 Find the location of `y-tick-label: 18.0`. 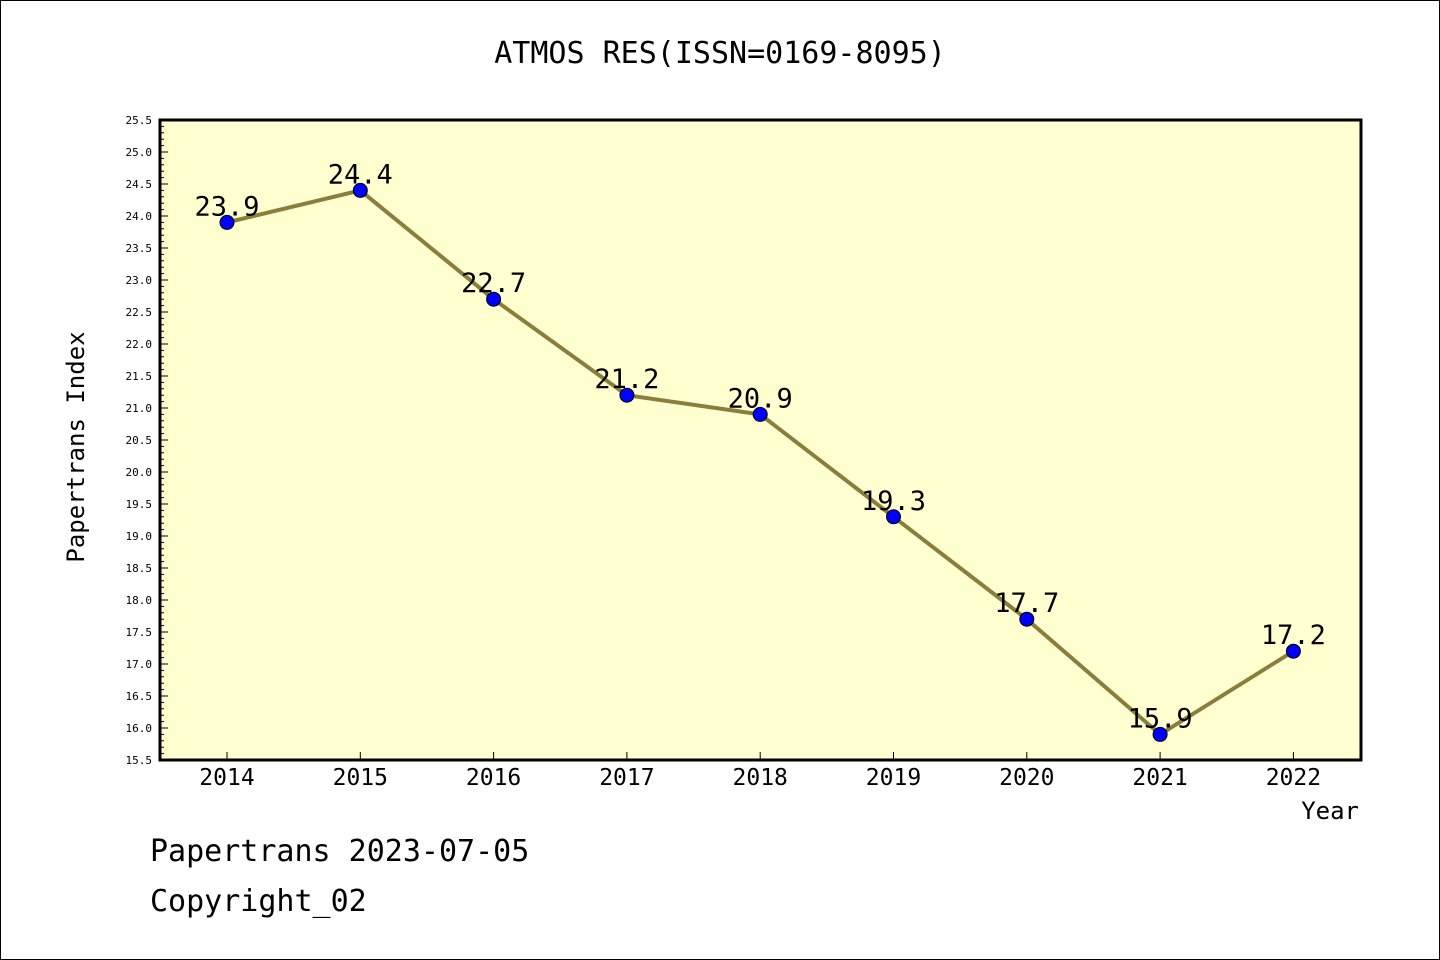

y-tick-label: 18.0 is located at coordinates (139, 600).